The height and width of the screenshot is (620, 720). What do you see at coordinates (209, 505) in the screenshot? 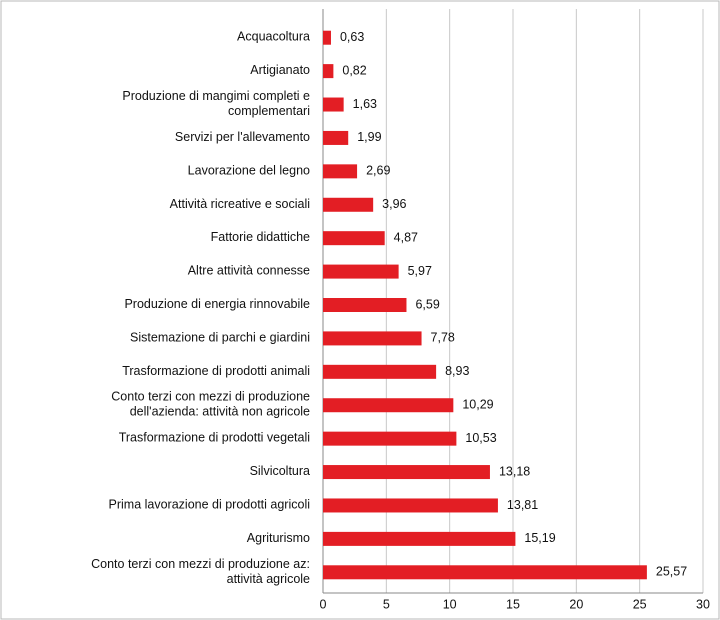
I see `y-tick-label: Prima lavorazione di prodotti agricoli` at bounding box center [209, 505].